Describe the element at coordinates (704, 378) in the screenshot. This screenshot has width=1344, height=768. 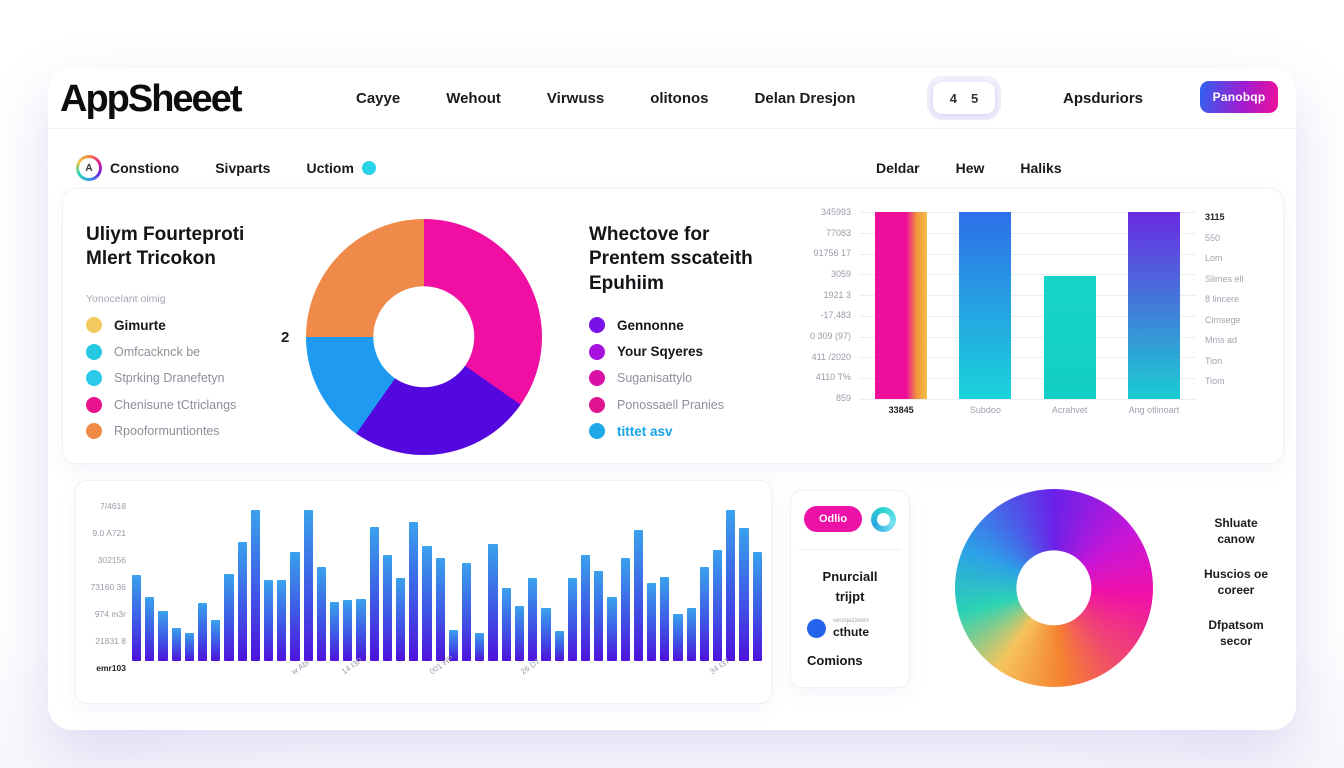
I see `legend-item: Suganisattylo` at that location.